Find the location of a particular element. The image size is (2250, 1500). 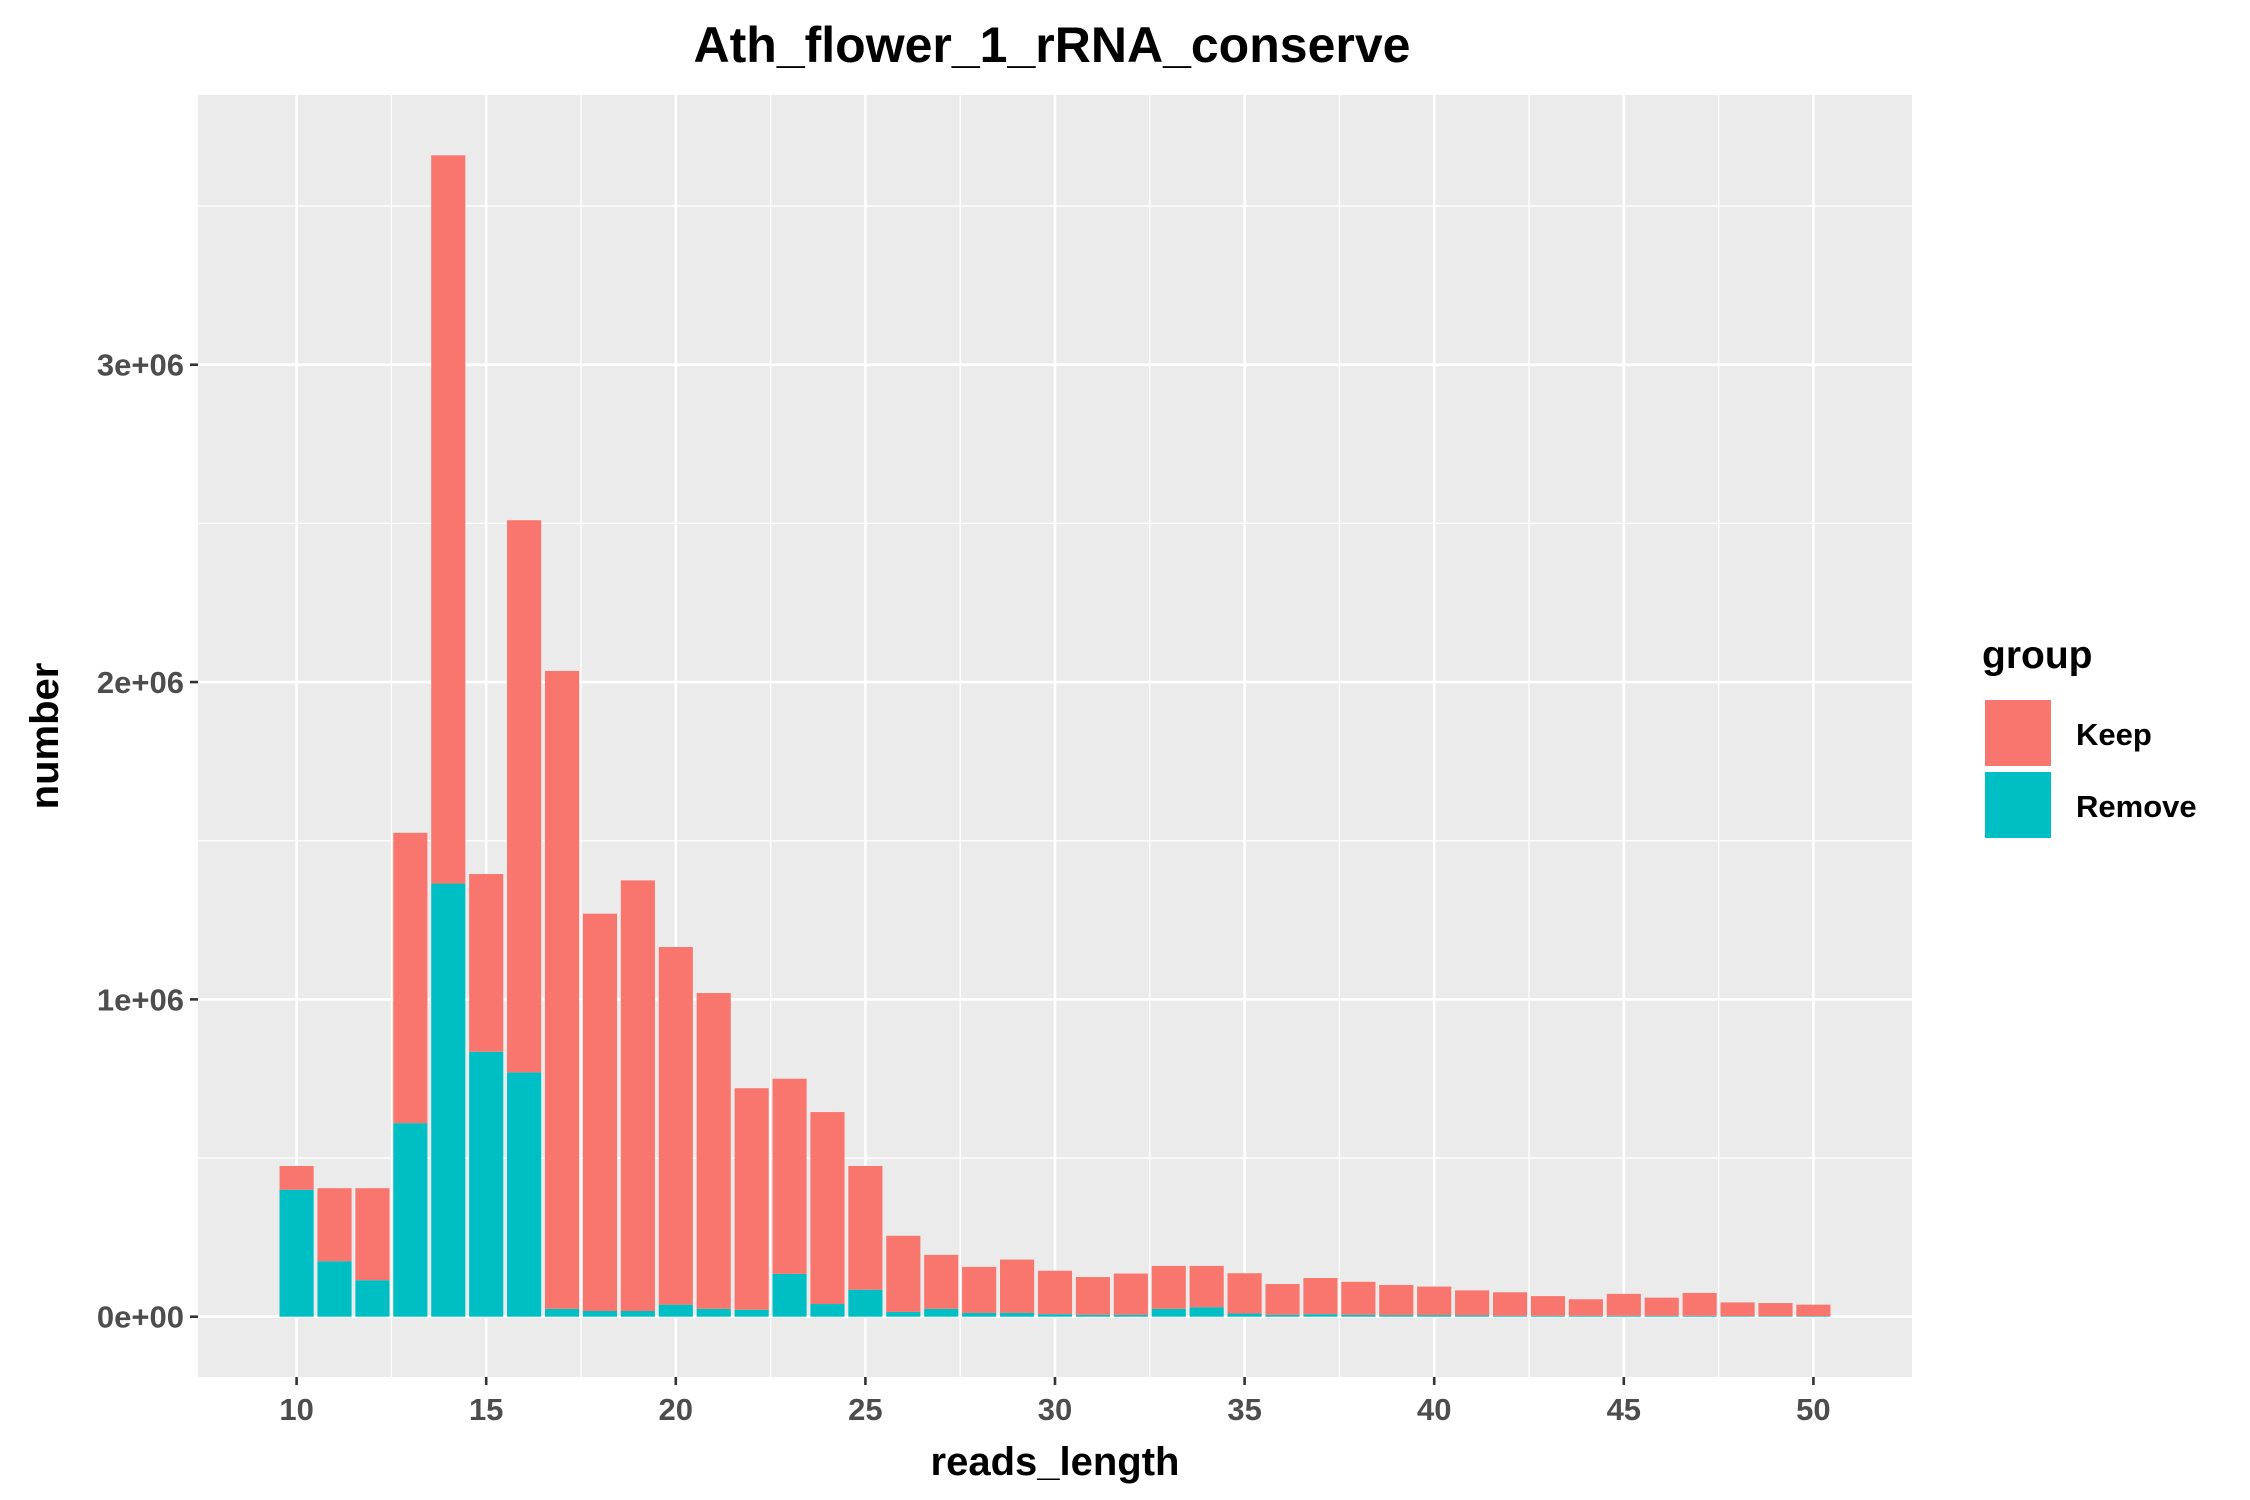

legend-label-keep: Keep is located at coordinates (2114, 734).